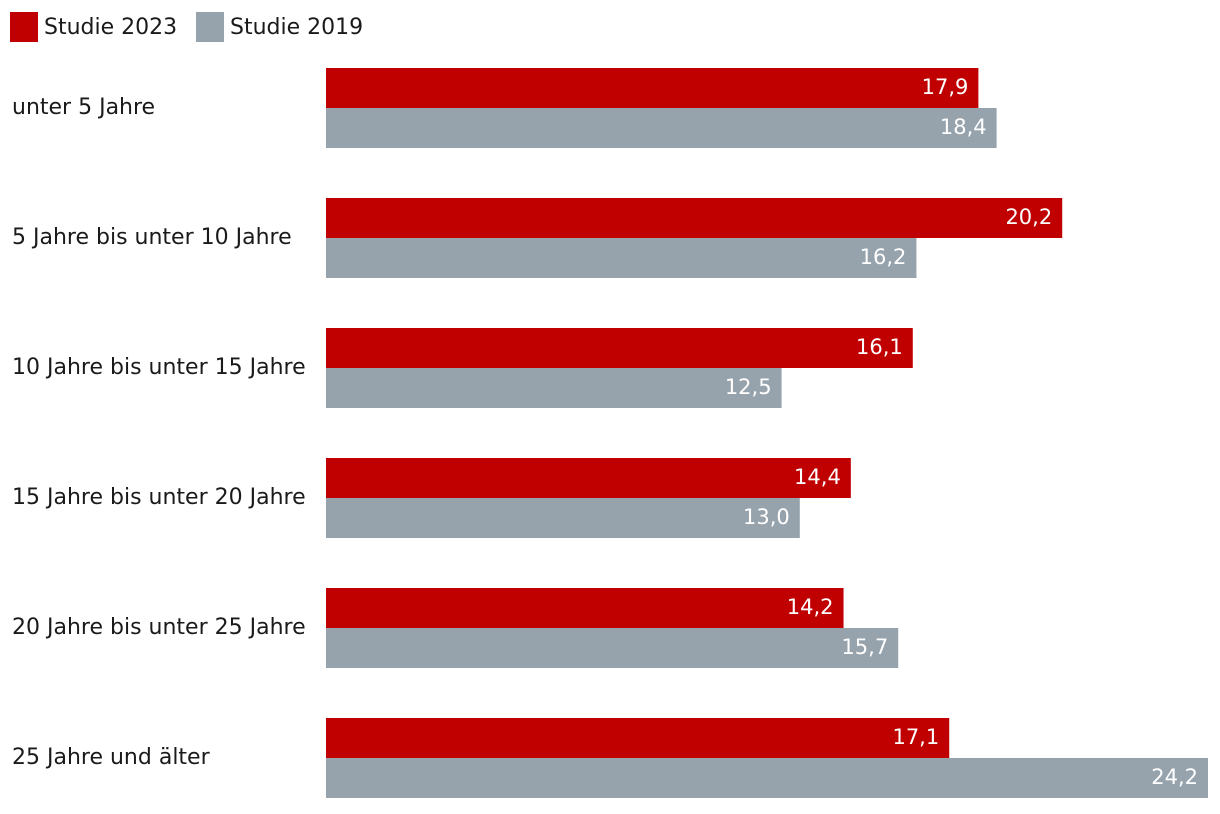  What do you see at coordinates (110, 27) in the screenshot?
I see `legend-label-1: Studie 2023` at bounding box center [110, 27].